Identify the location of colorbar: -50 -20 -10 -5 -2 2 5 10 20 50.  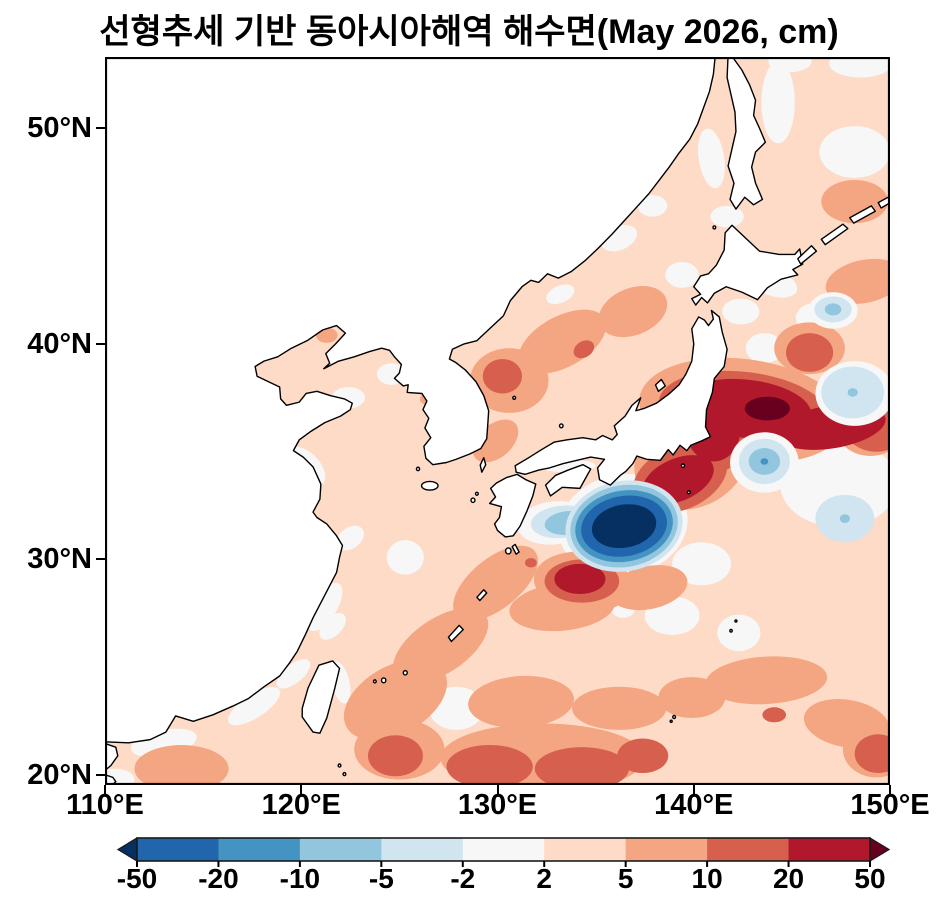
(503, 865).